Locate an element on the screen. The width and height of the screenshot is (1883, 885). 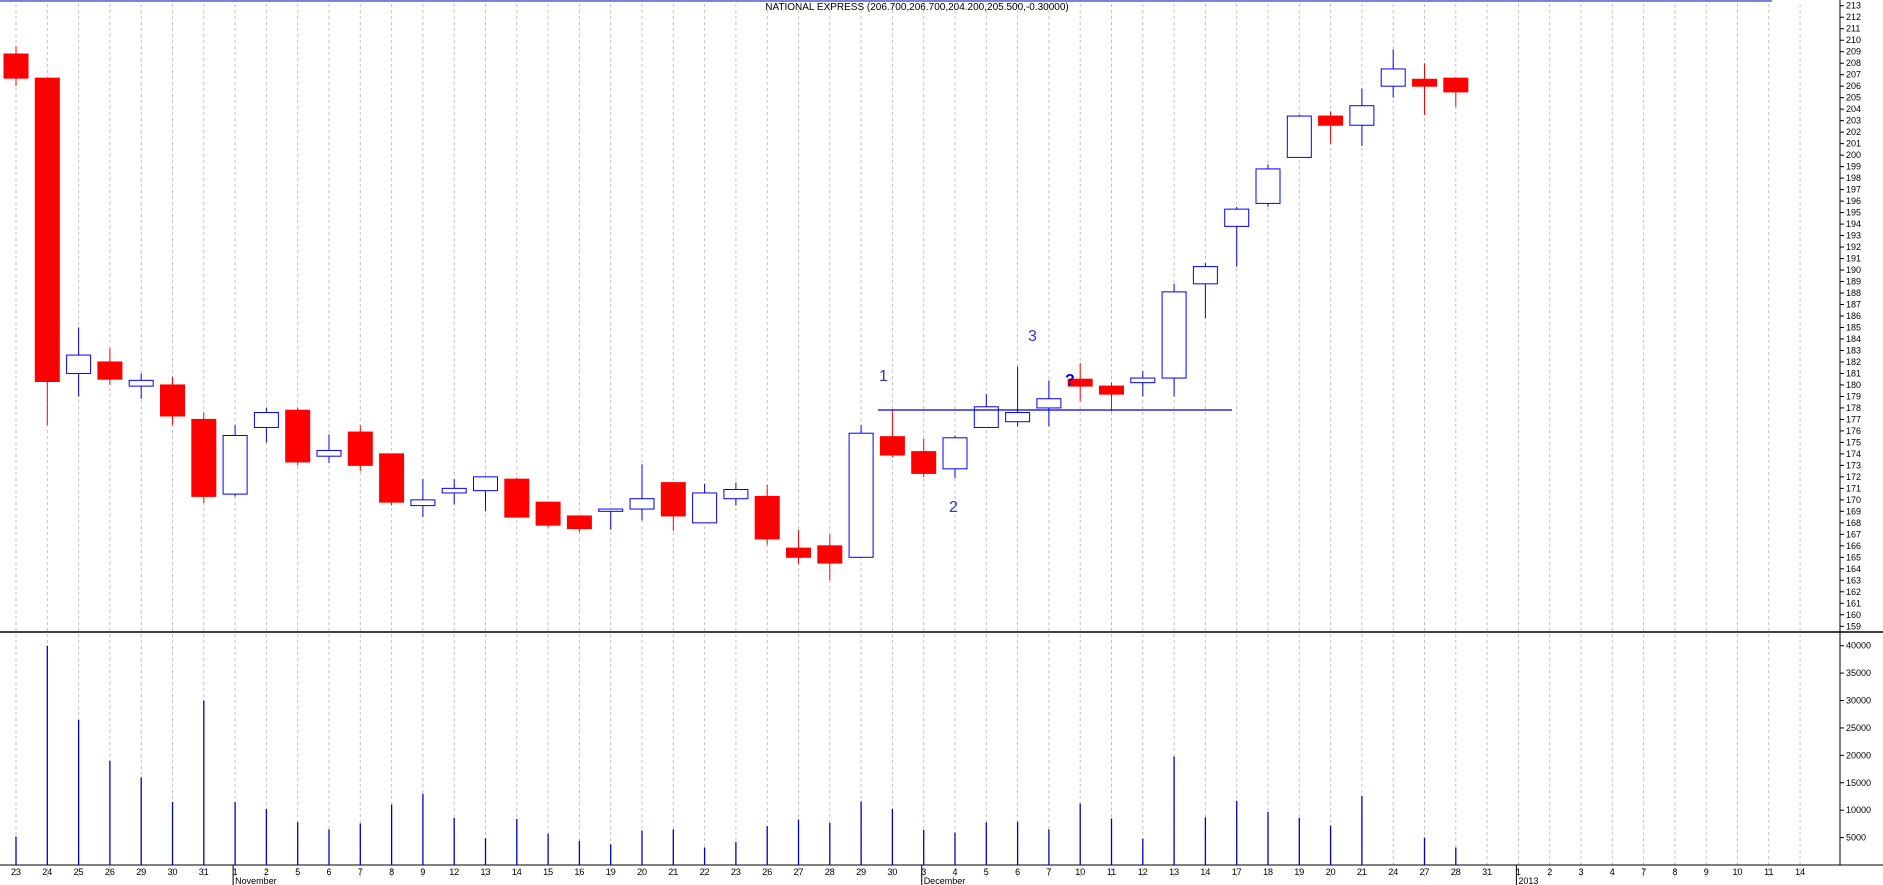
date-tick-label: 15 is located at coordinates (548, 872).